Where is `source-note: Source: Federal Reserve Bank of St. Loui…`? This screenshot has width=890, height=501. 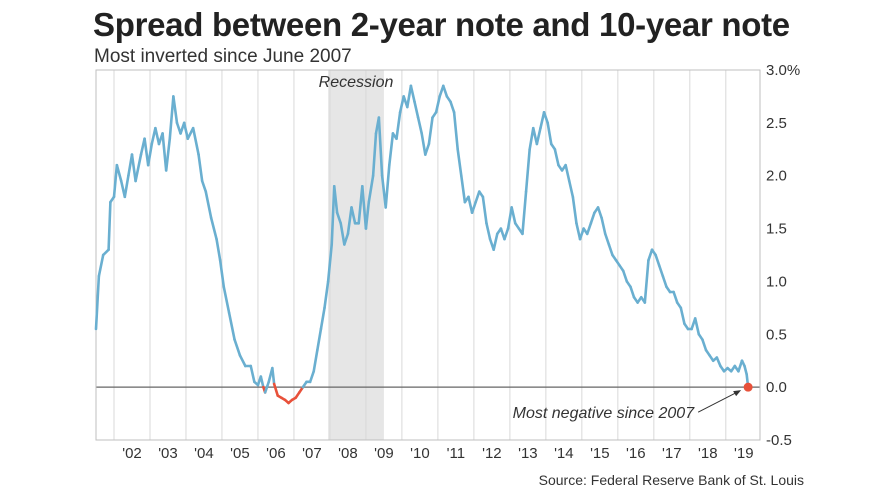
source-note: Source: Federal Reserve Bank of St. Loui… is located at coordinates (671, 480).